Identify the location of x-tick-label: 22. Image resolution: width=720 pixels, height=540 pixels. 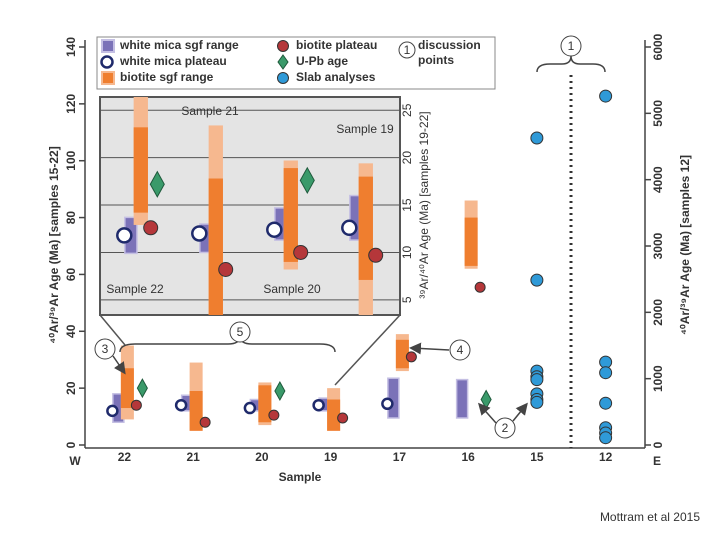
(125, 457).